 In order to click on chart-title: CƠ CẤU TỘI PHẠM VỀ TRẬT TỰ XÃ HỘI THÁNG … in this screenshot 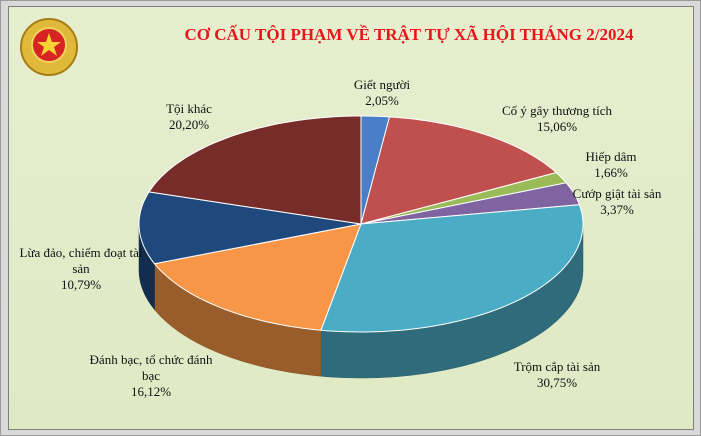, I will do `click(409, 34)`.